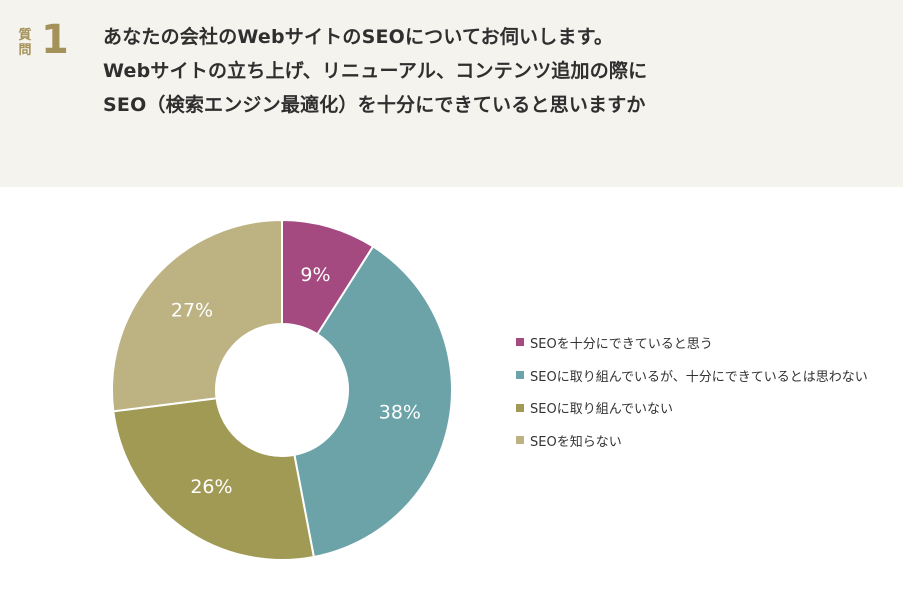 The height and width of the screenshot is (600, 903). What do you see at coordinates (400, 412) in the screenshot?
I see `slice-label: 38%` at bounding box center [400, 412].